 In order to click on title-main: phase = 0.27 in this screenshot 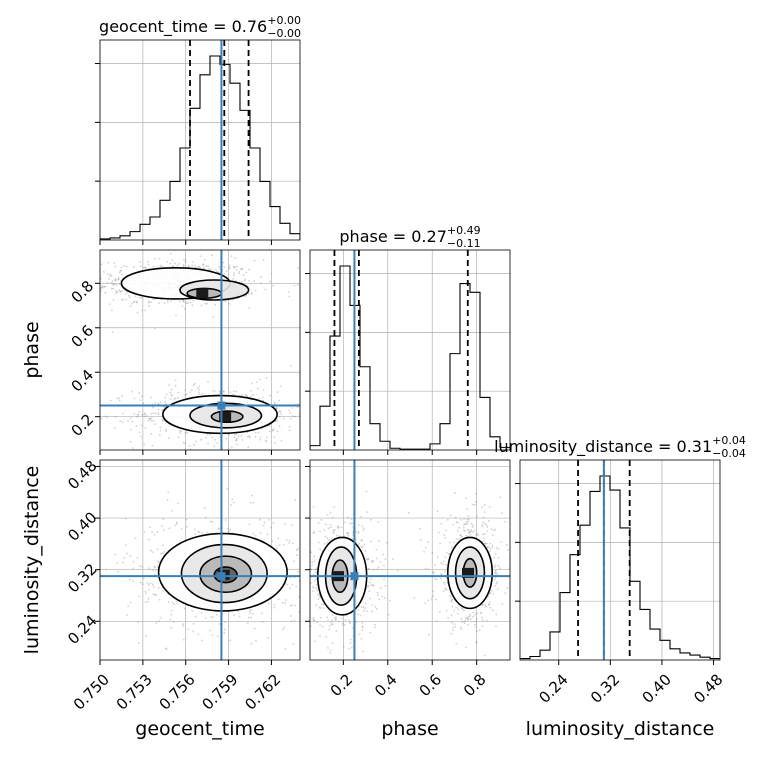, I will do `click(392, 236)`.